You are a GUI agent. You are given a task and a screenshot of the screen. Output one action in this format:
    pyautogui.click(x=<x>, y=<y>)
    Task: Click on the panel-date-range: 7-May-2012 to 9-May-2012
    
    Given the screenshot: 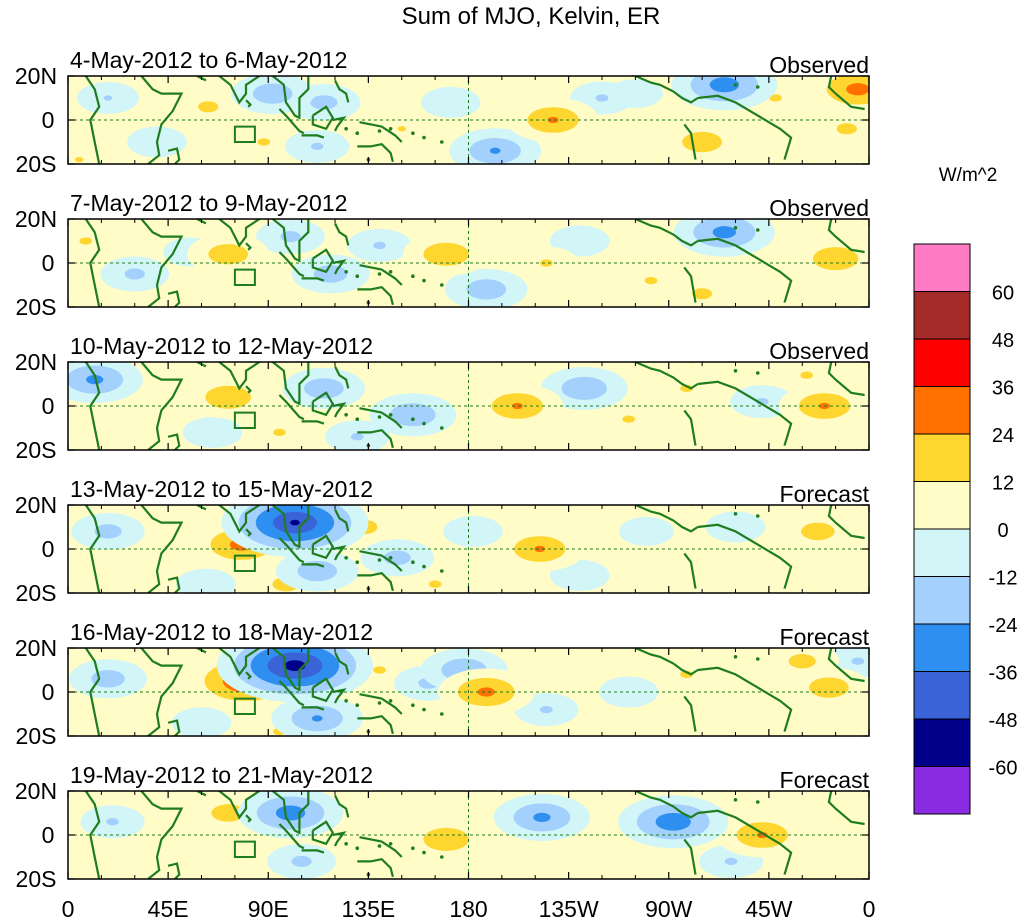 What is the action you would take?
    pyautogui.click(x=208, y=203)
    